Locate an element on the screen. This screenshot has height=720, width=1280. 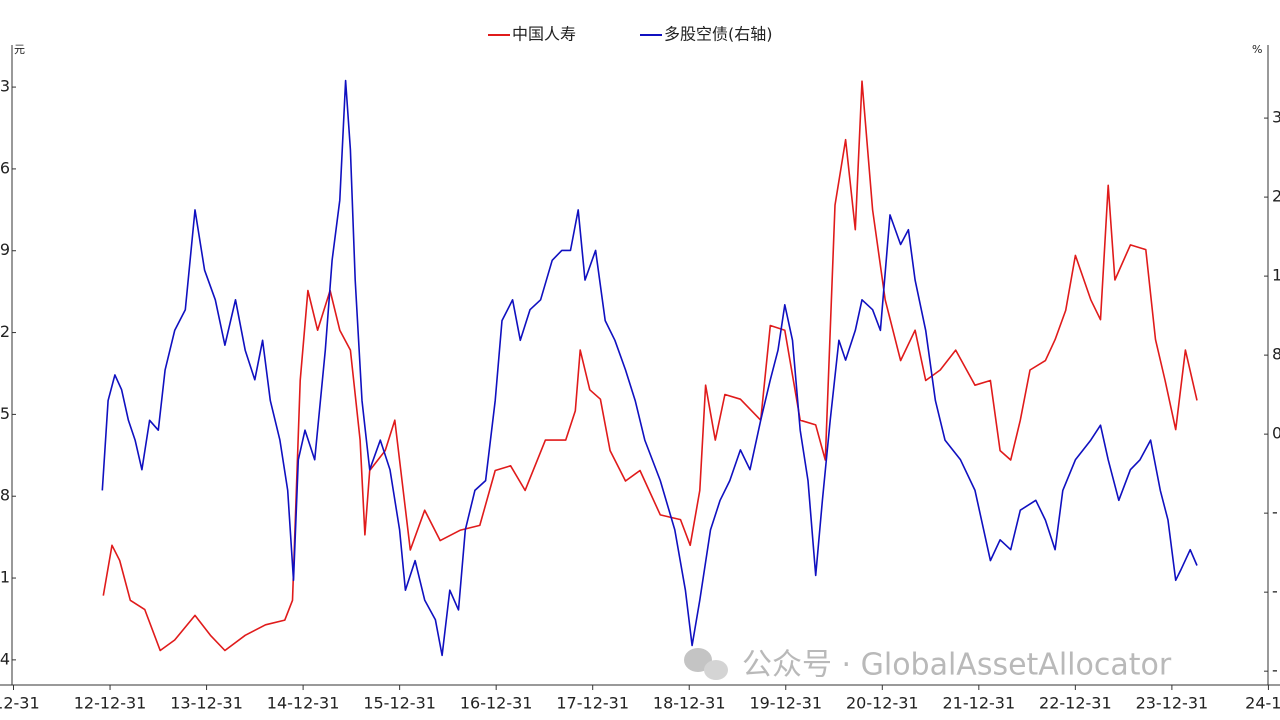
legend-label: 中国人寿 is located at coordinates (544, 34).